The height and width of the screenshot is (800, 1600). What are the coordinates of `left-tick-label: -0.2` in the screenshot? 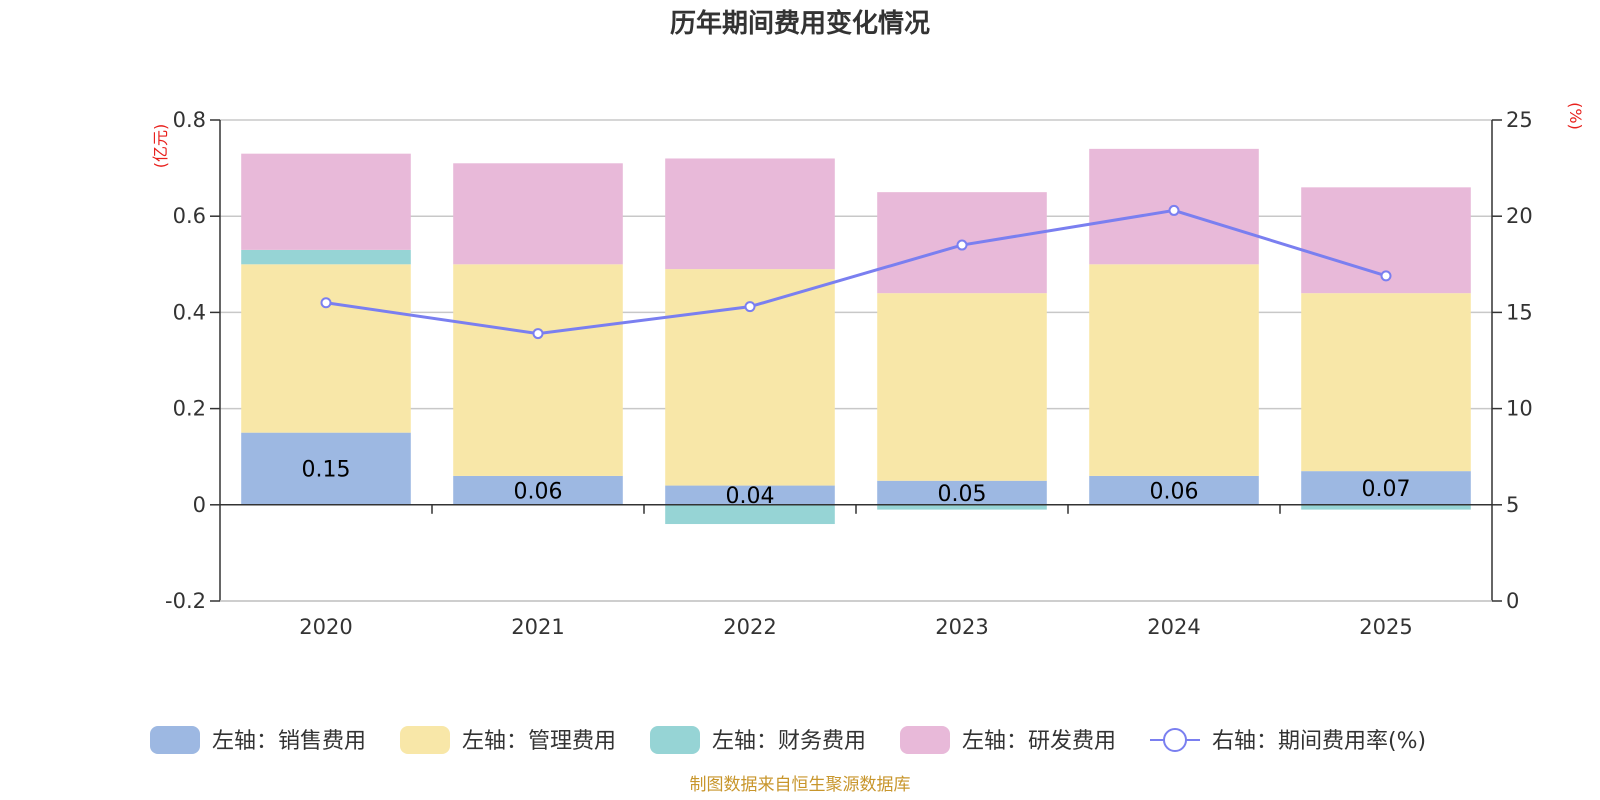 It's located at (185, 601).